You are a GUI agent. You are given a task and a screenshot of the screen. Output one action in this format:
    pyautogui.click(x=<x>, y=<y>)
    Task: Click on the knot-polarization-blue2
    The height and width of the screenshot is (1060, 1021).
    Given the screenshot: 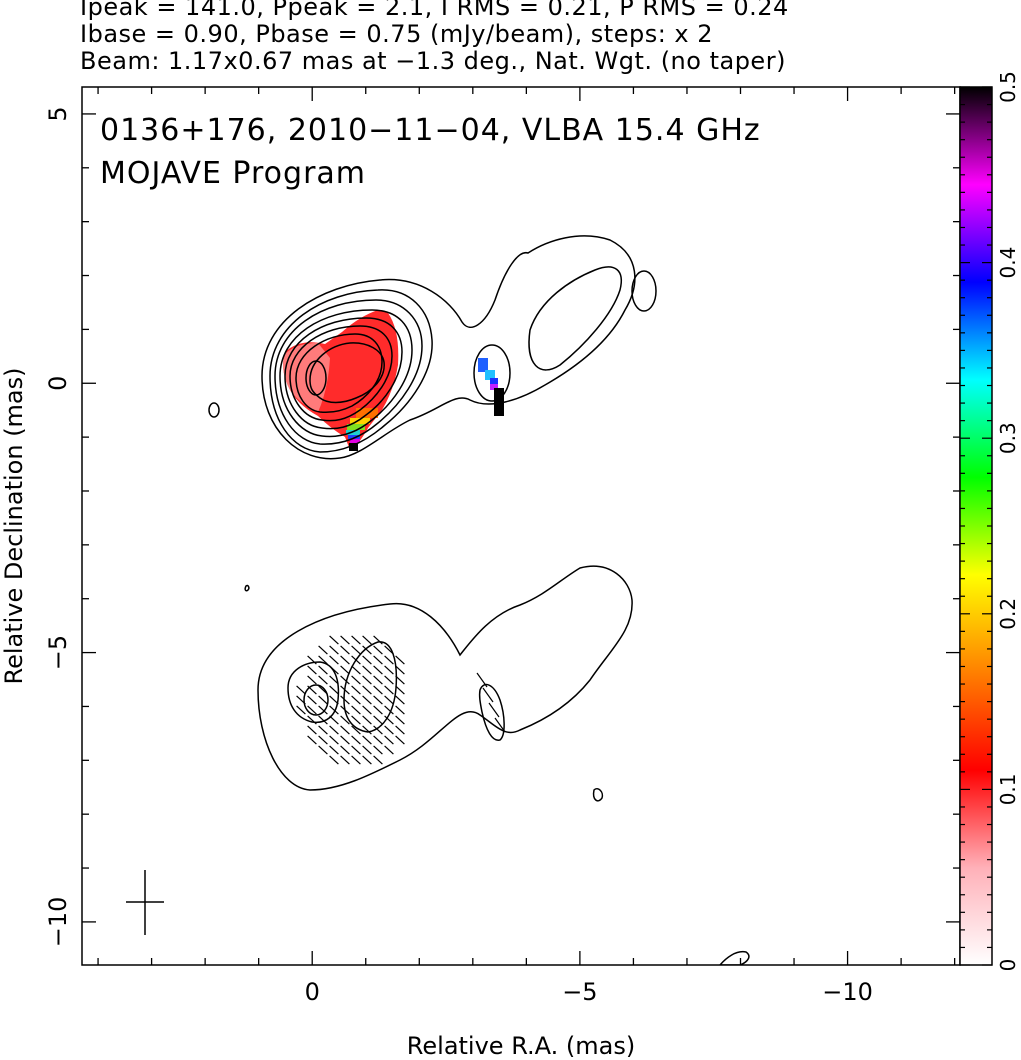 What is the action you would take?
    pyautogui.click(x=494, y=381)
    